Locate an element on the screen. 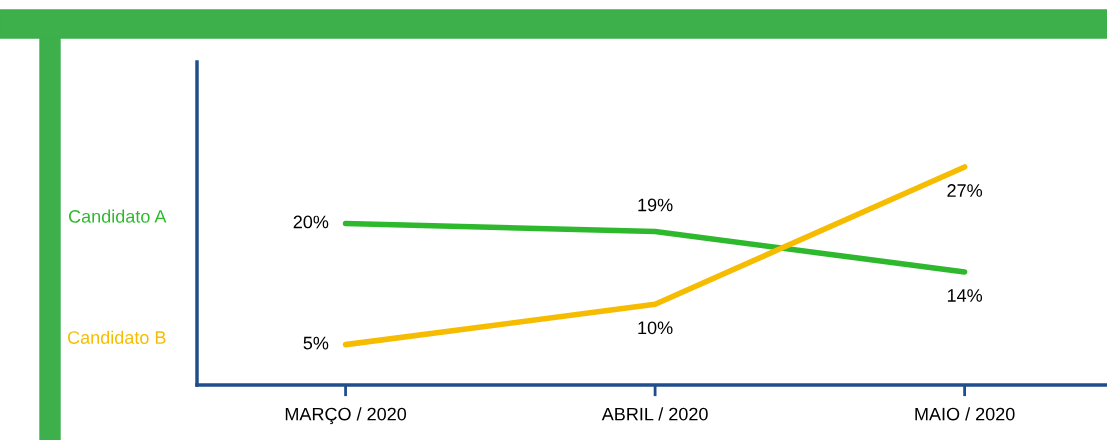 This screenshot has height=440, width=1107. x-tick-label: MARÇO / 2020 is located at coordinates (346, 416).